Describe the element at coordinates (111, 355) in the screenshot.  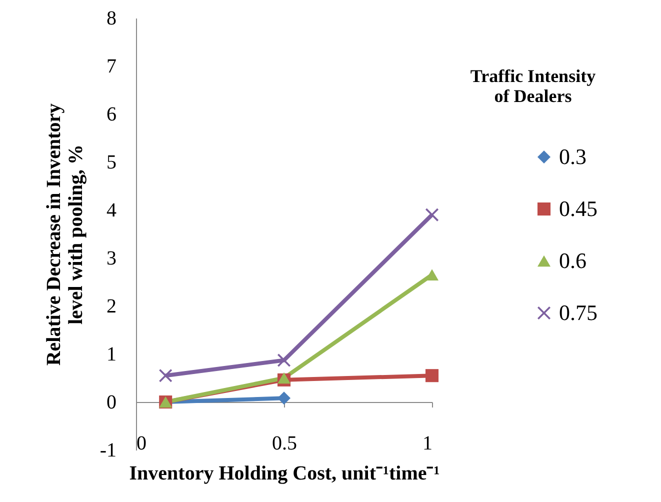
I see `y-tick-label: 1` at that location.